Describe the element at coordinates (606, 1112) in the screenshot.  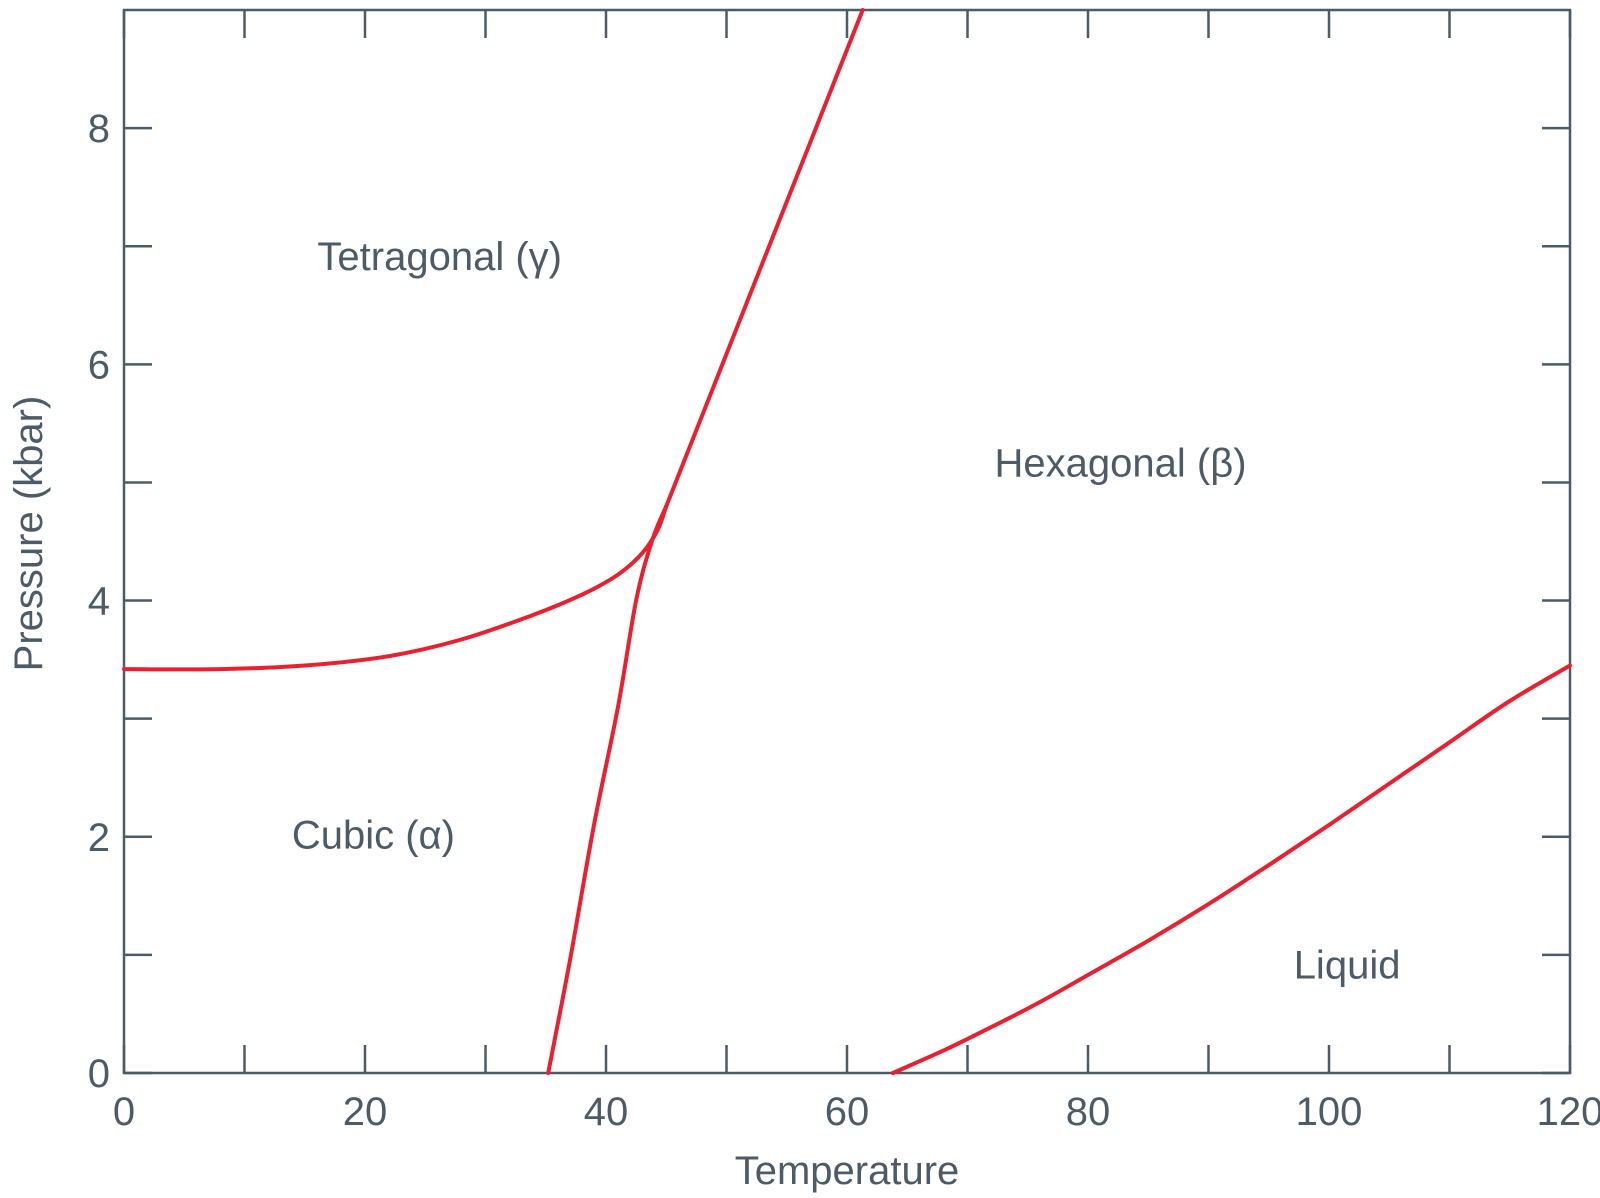
I see `x-tick-label: 40` at that location.